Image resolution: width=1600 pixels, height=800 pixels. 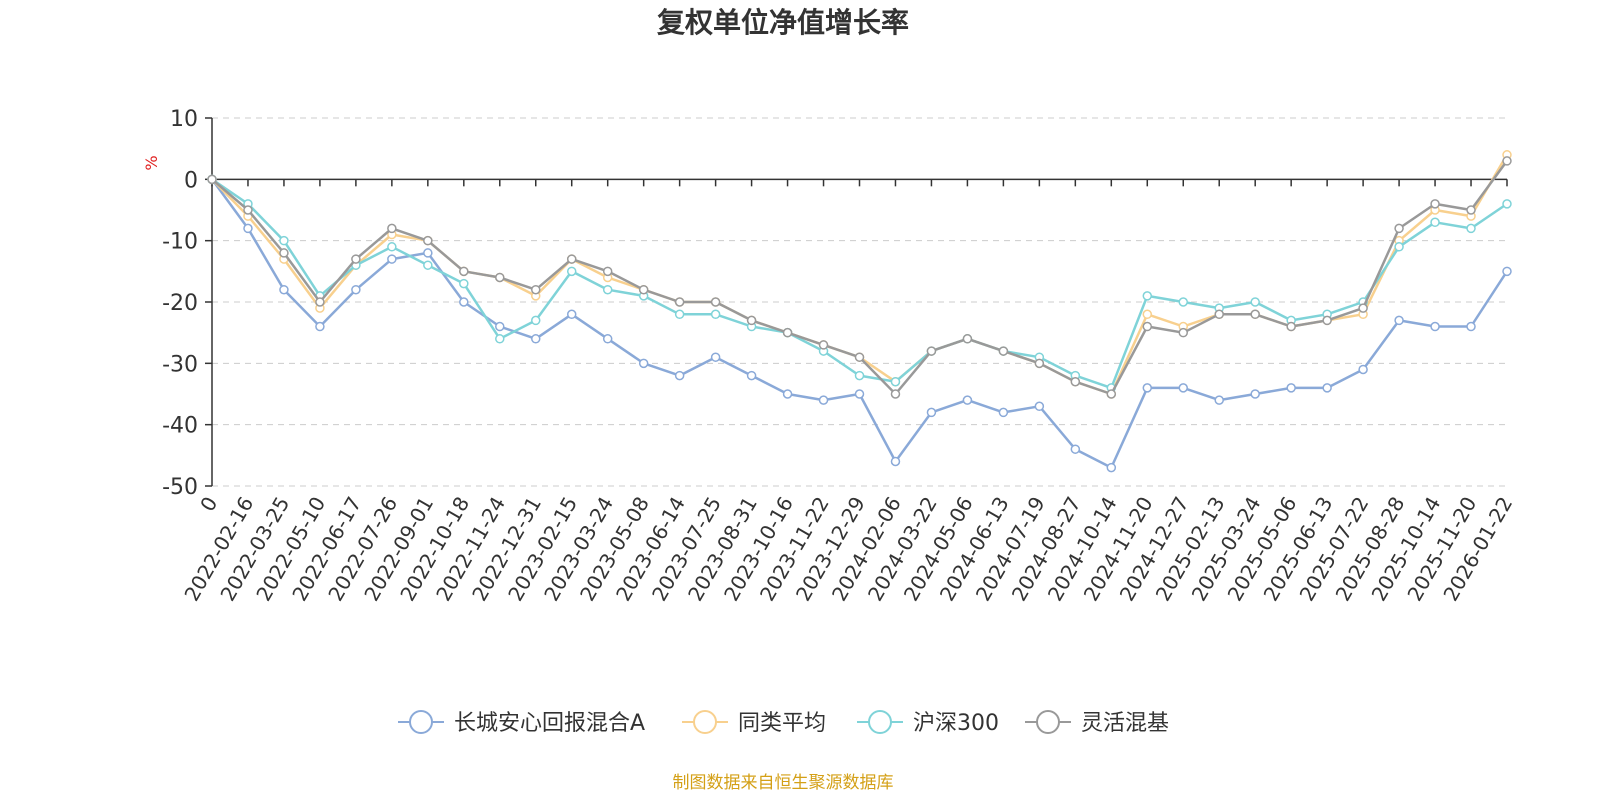 I want to click on y-axis-ticks: 10 0 -10 -20 -30 -40 -50, so click(x=187, y=303).